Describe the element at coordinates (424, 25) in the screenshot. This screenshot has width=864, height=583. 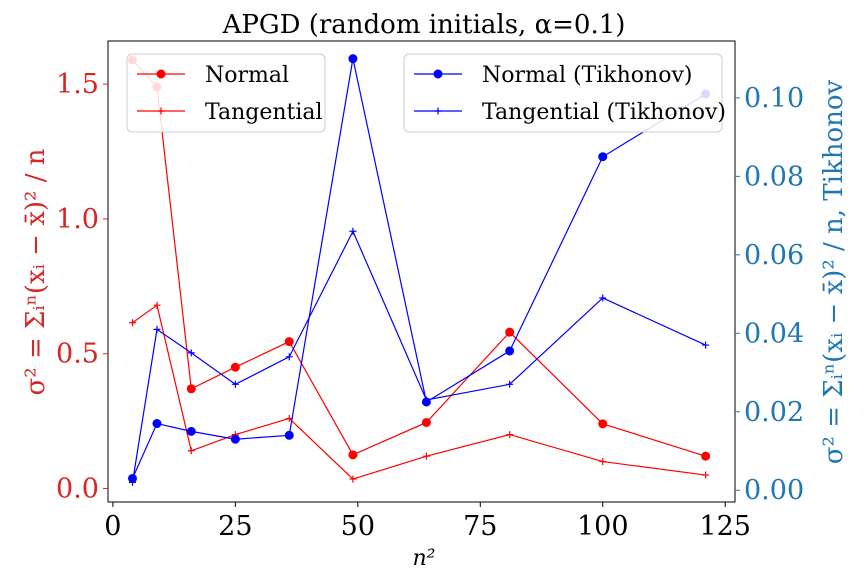
I see `chart-title: APGD (random initials, α=0.1)` at that location.